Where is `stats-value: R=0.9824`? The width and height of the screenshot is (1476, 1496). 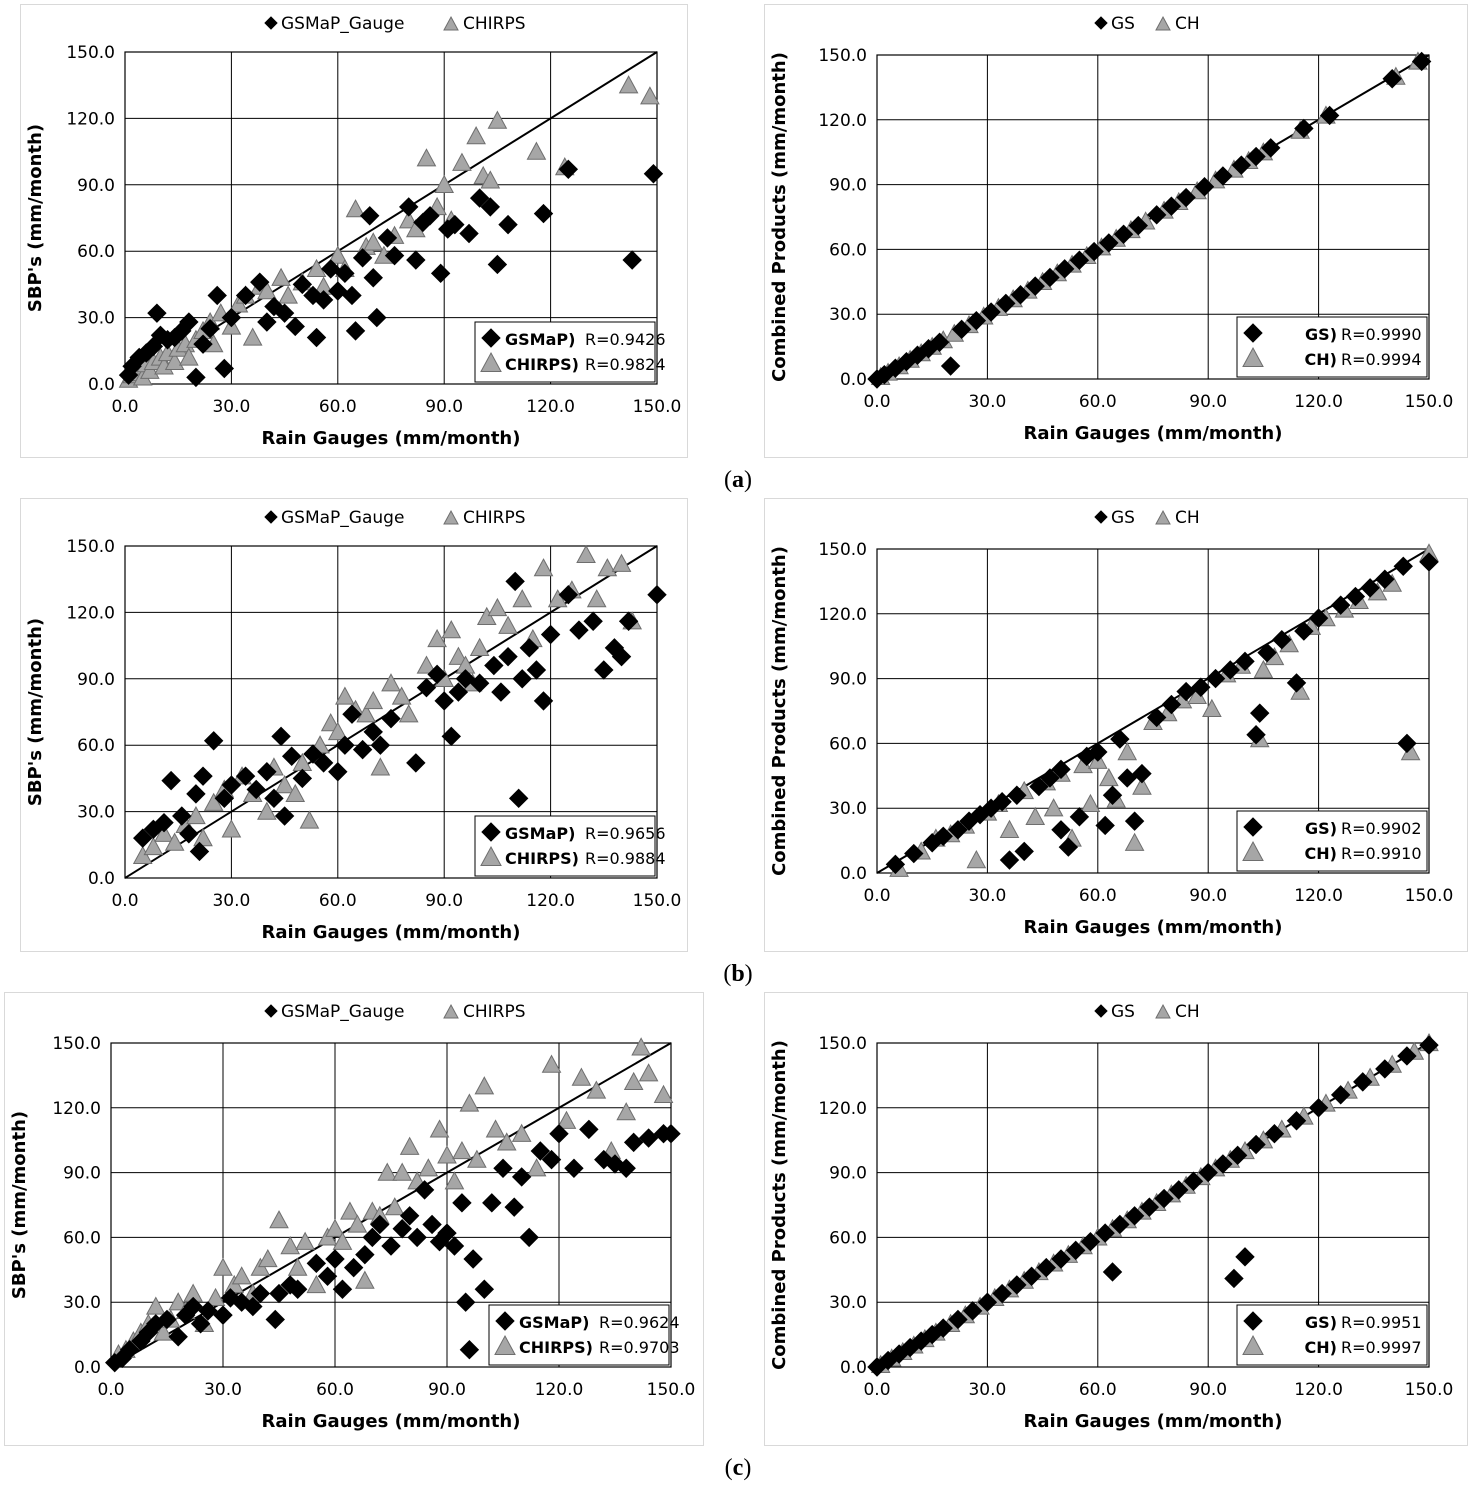 stats-value: R=0.9824 is located at coordinates (625, 364).